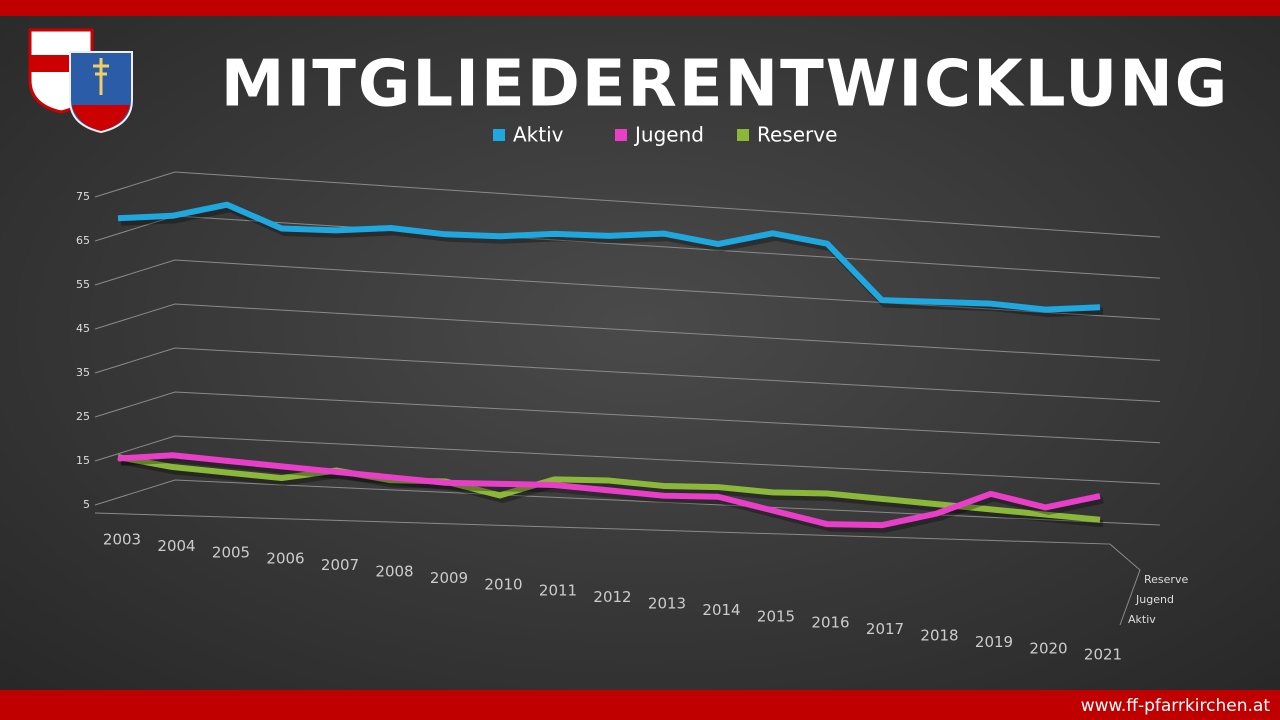 The height and width of the screenshot is (720, 1280). I want to click on crest-cross, so click(101, 76).